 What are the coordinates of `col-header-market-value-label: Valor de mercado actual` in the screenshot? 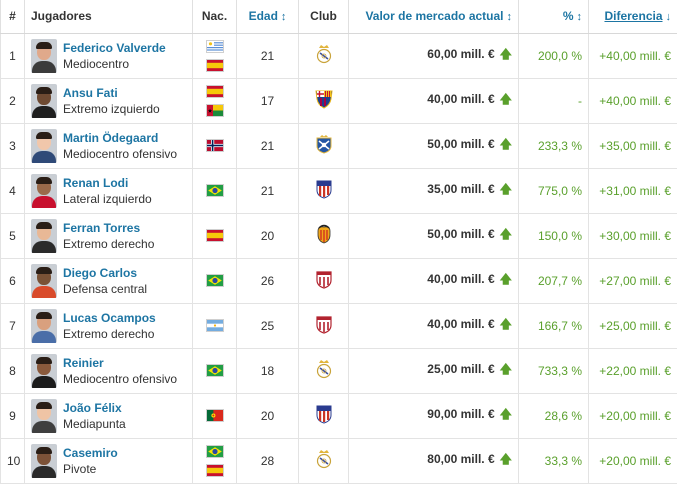 It's located at (434, 16).